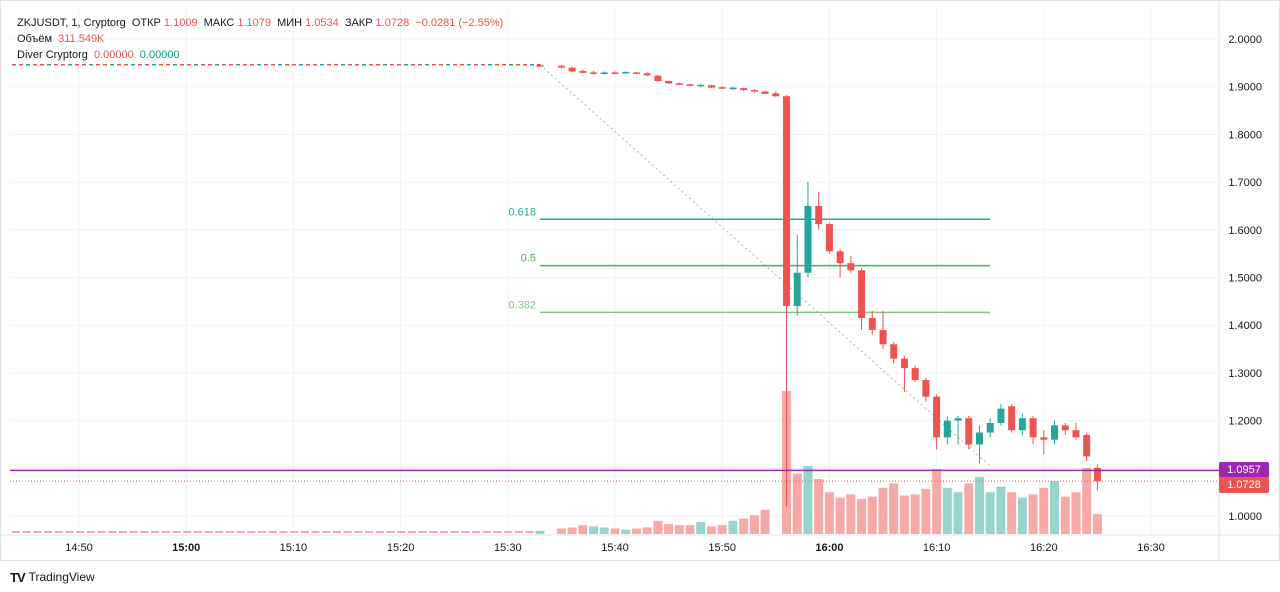 The width and height of the screenshot is (1280, 592). Describe the element at coordinates (937, 548) in the screenshot. I see `time-tick-label: 16:10` at that location.